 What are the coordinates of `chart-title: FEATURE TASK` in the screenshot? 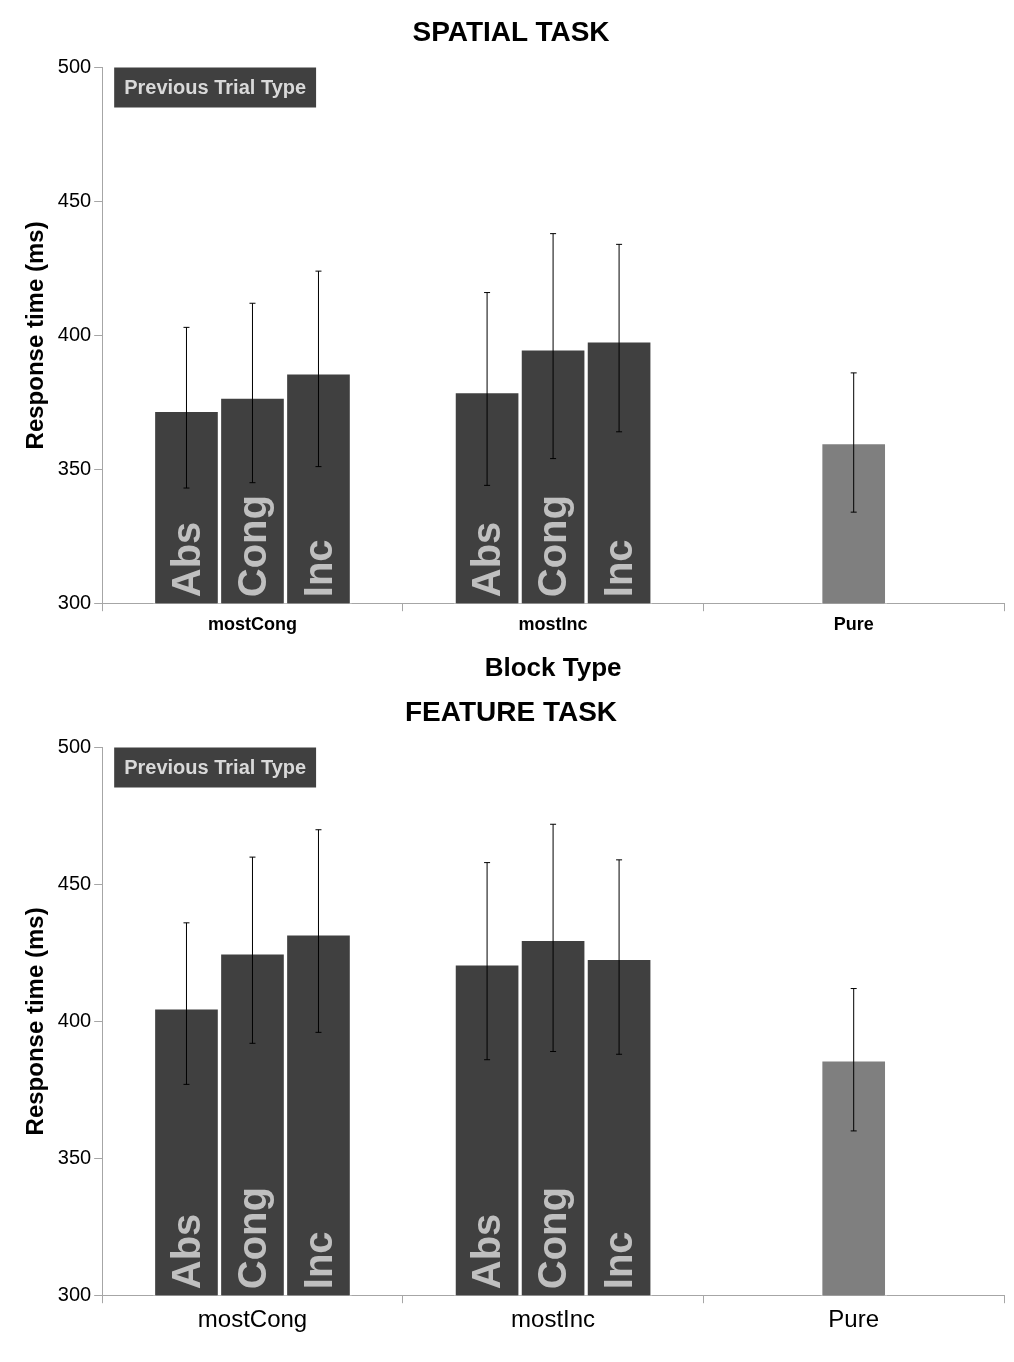 It's located at (511, 711).